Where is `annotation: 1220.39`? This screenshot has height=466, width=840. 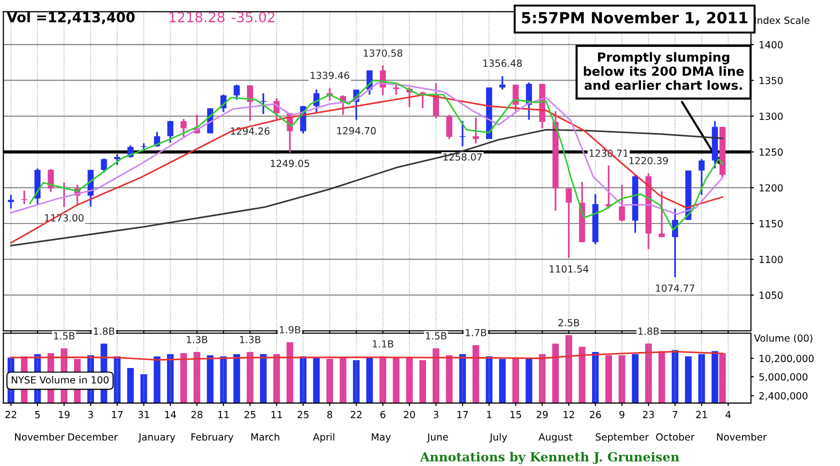 annotation: 1220.39 is located at coordinates (648, 160).